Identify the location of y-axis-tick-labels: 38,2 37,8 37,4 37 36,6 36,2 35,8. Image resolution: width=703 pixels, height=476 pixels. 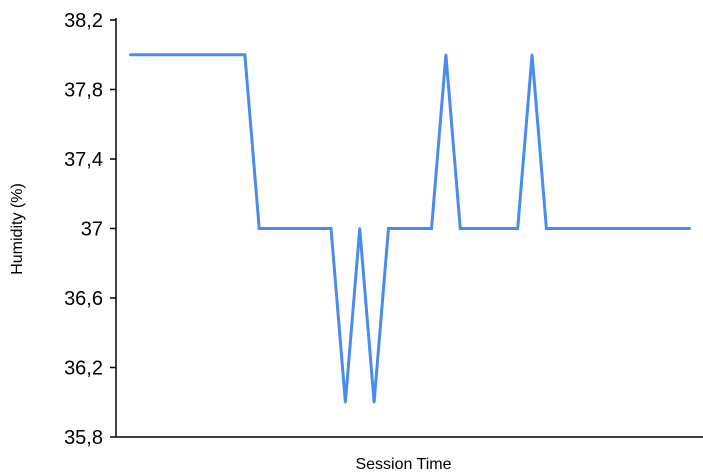
(83, 229).